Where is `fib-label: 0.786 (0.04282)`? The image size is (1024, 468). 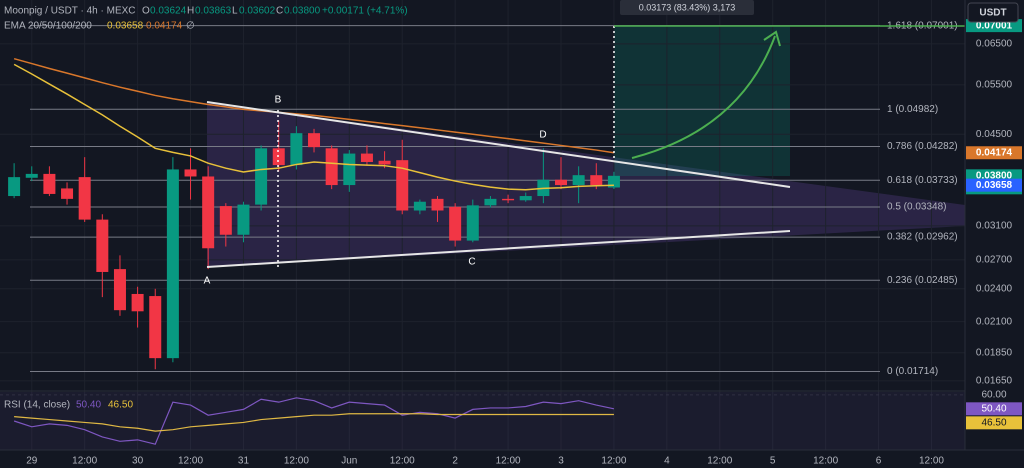
fib-label: 0.786 (0.04282) is located at coordinates (922, 146).